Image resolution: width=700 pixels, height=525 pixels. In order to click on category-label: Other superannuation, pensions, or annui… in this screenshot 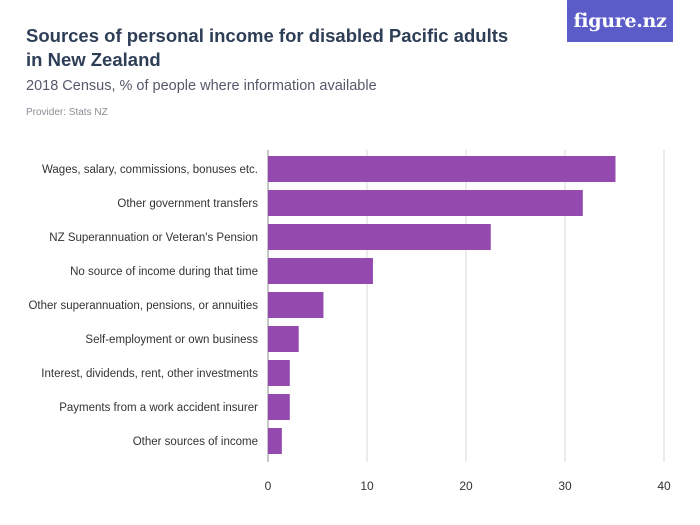, I will do `click(143, 306)`.